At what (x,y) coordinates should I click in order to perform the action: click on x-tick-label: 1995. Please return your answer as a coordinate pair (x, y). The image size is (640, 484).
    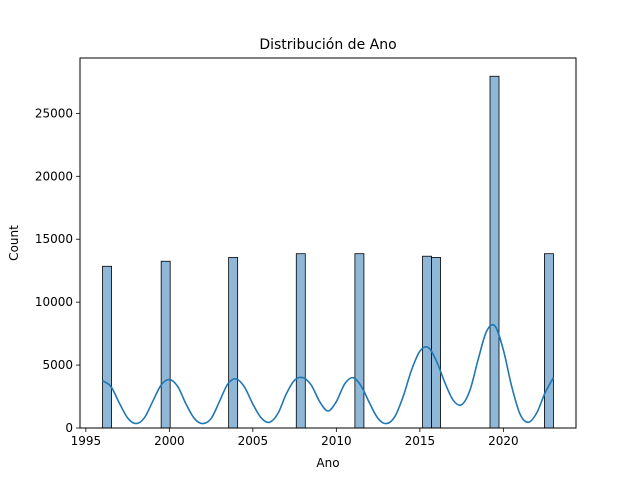
    Looking at the image, I should click on (86, 441).